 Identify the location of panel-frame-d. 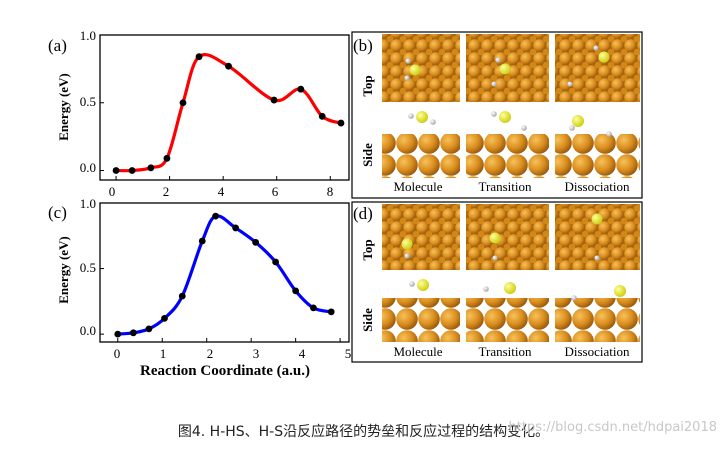
(497, 282).